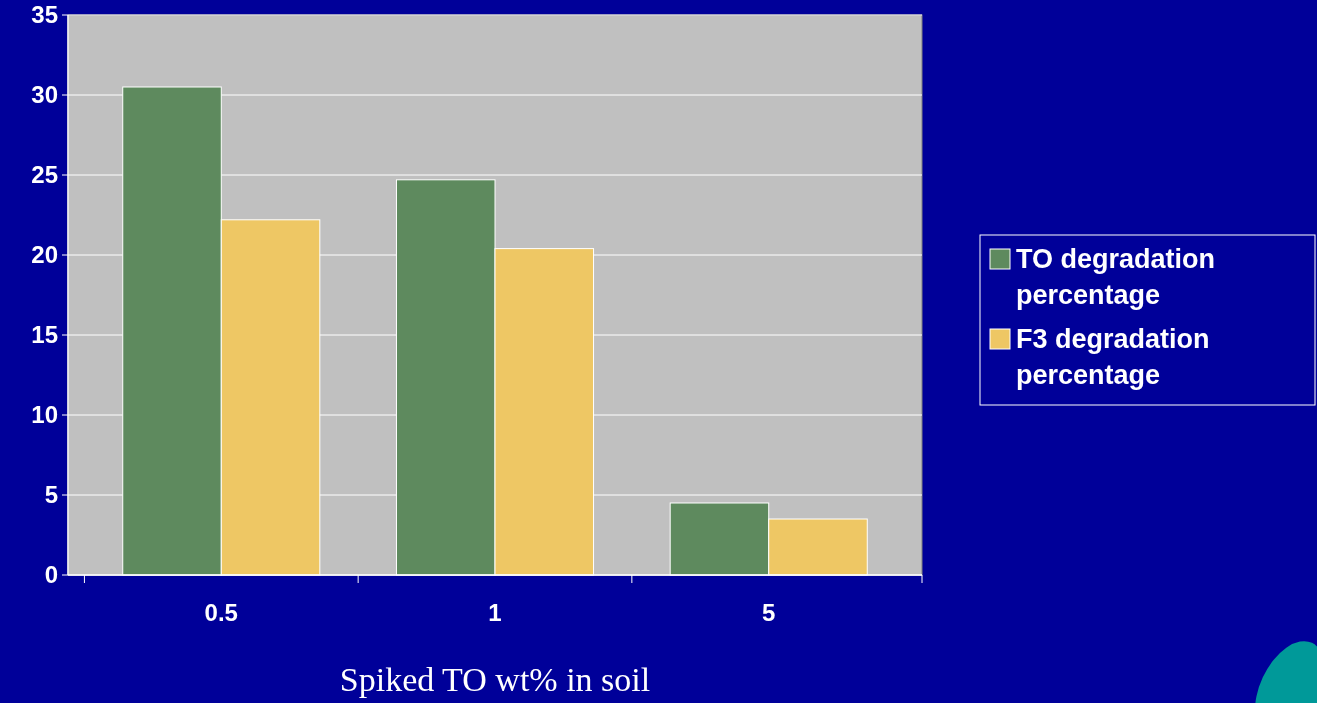 The width and height of the screenshot is (1317, 703). I want to click on y-tick-label: 0, so click(51, 575).